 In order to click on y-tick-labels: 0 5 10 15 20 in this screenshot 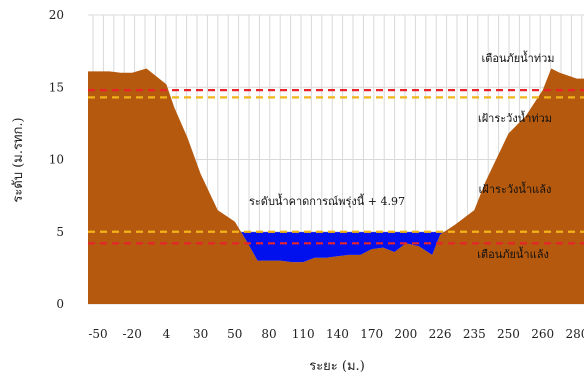, I will do `click(56, 159)`.